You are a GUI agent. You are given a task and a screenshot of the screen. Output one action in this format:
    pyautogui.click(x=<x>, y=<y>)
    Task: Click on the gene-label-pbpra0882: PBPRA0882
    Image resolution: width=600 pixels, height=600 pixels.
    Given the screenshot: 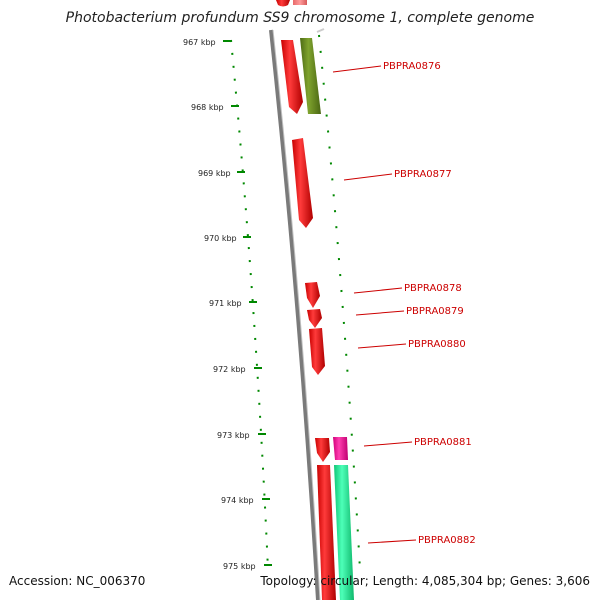 What is the action you would take?
    pyautogui.click(x=447, y=540)
    